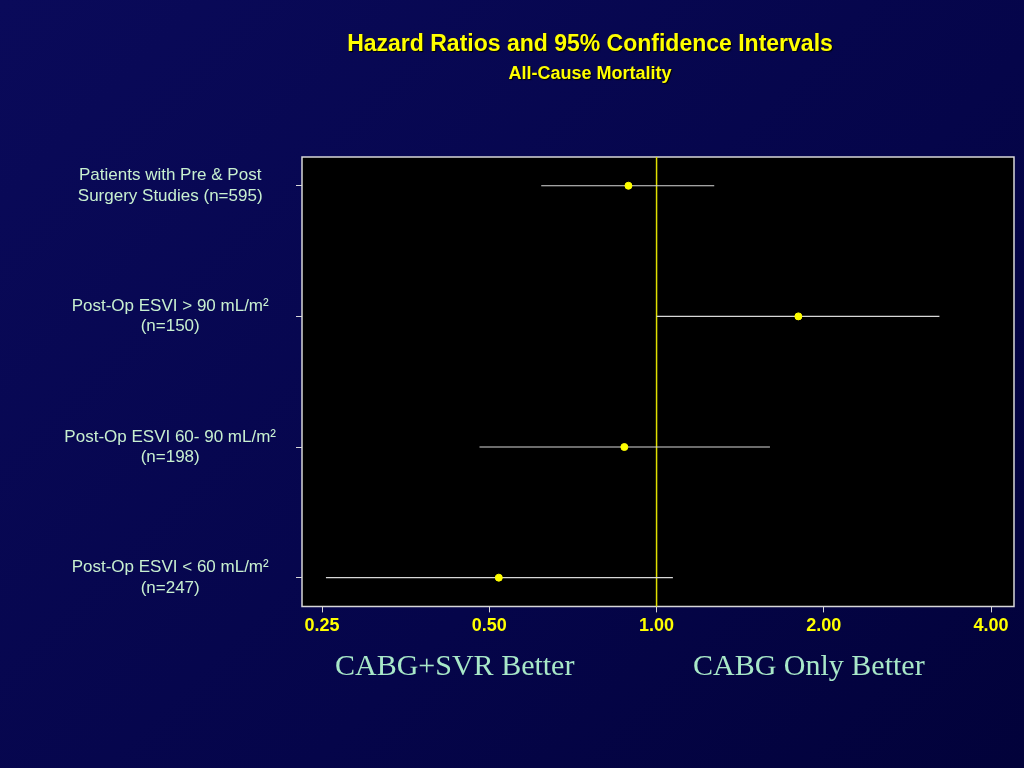  Describe the element at coordinates (170, 315) in the screenshot. I see `y-tick-label: Post-Op ESVI > 90 mL/m² (n=150)` at that location.